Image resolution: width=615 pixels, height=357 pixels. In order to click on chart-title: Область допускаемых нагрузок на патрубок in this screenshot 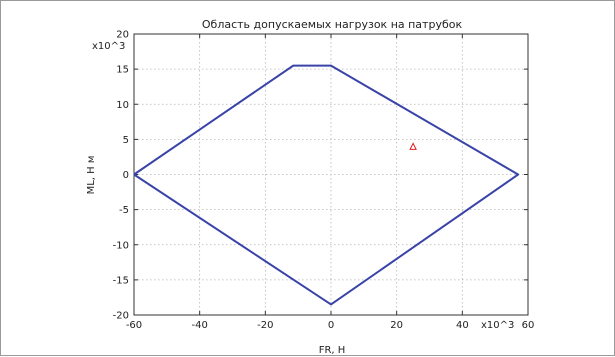, I will do `click(332, 24)`.